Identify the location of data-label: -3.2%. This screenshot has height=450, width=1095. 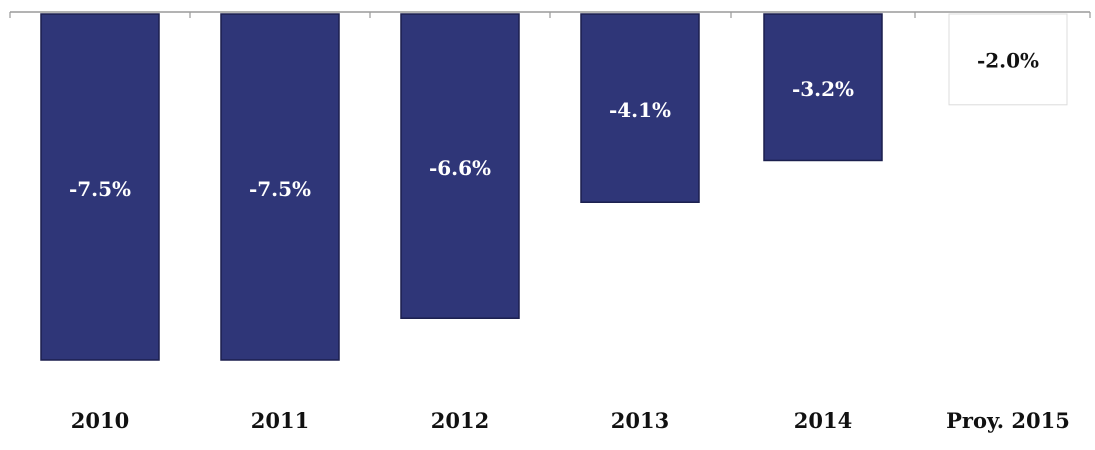
(823, 89).